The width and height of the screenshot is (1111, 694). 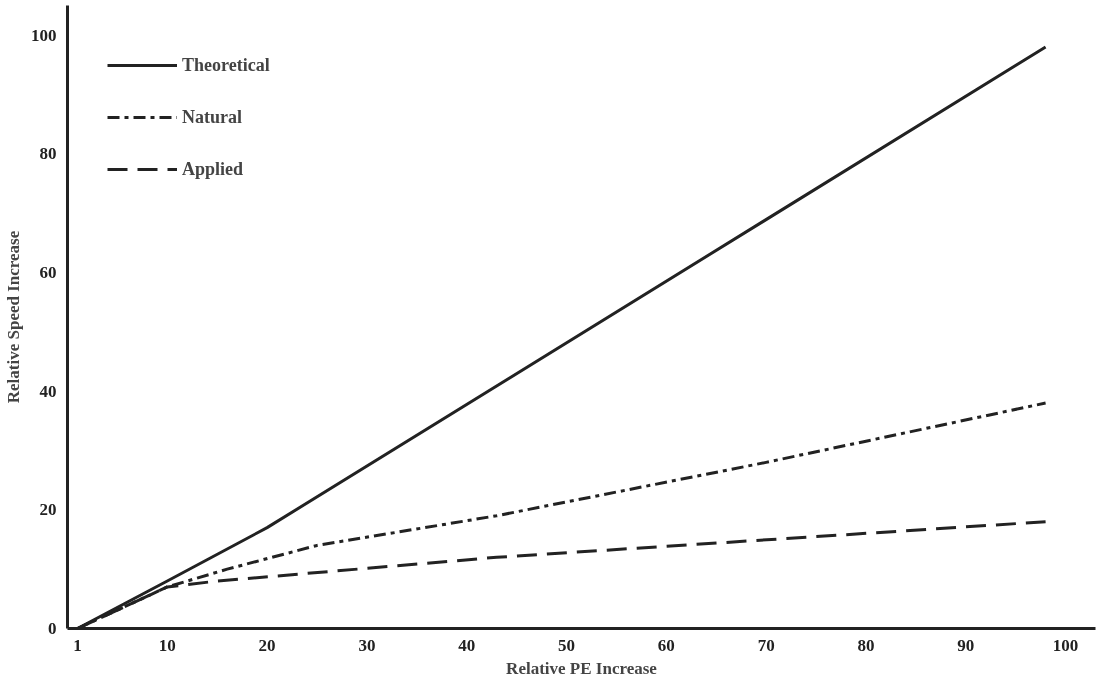 What do you see at coordinates (167, 645) in the screenshot?
I see `x-tick-label: 10` at bounding box center [167, 645].